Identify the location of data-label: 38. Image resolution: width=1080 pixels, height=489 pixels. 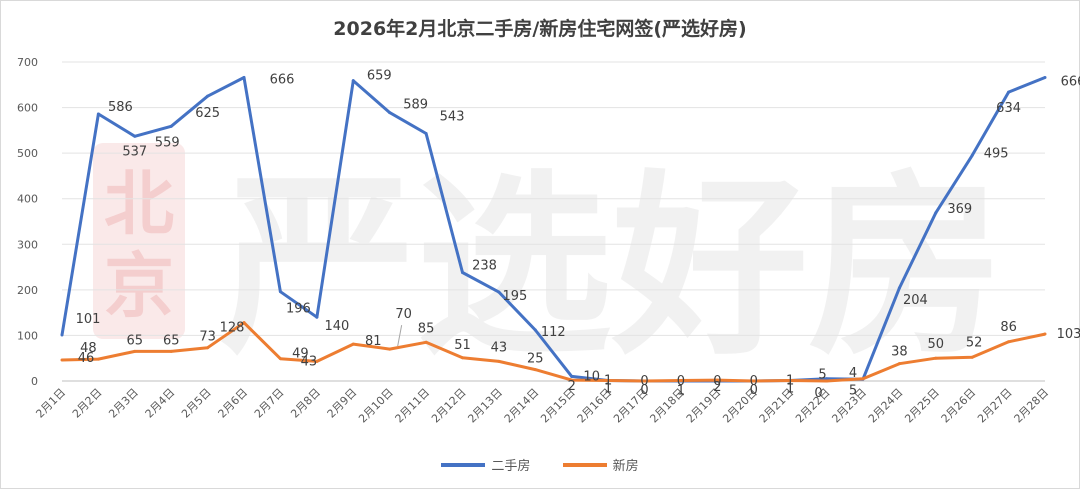
(899, 352).